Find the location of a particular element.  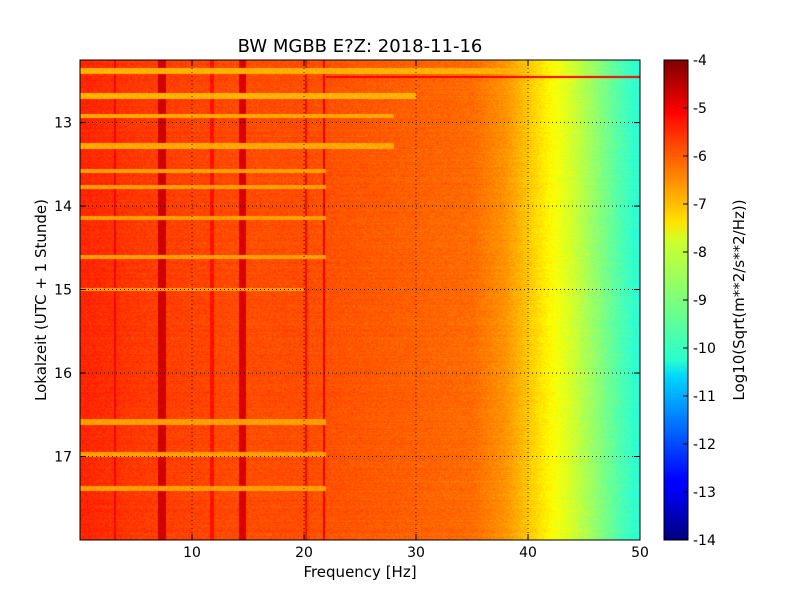

x-axis-label: Frequency [Hz] is located at coordinates (359, 572).